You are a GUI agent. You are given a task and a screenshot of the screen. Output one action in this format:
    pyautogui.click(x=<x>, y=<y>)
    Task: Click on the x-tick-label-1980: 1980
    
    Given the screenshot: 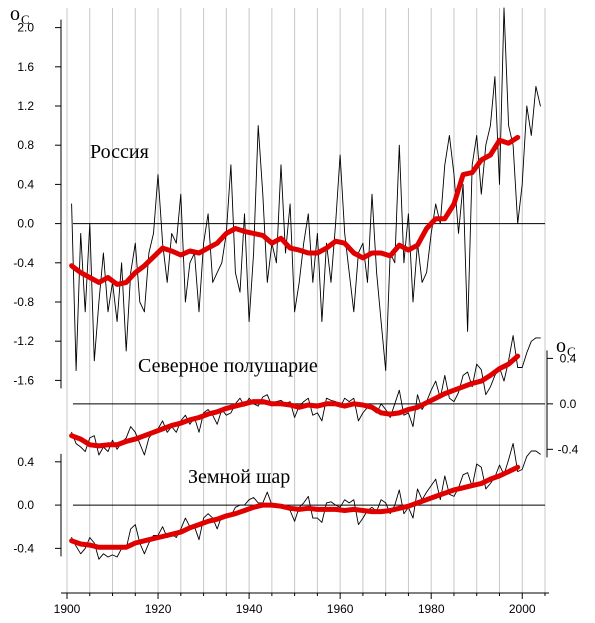 What is the action you would take?
    pyautogui.click(x=431, y=609)
    